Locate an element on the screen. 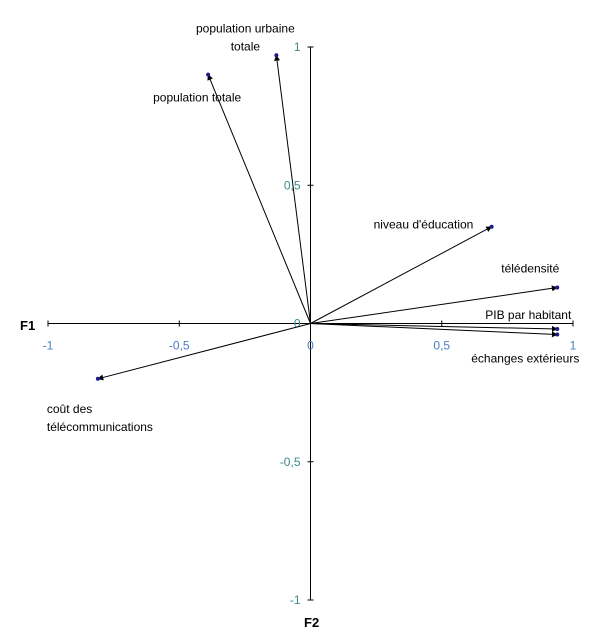 This screenshot has height=640, width=600. x-tick-label: 0,5 is located at coordinates (441, 346).